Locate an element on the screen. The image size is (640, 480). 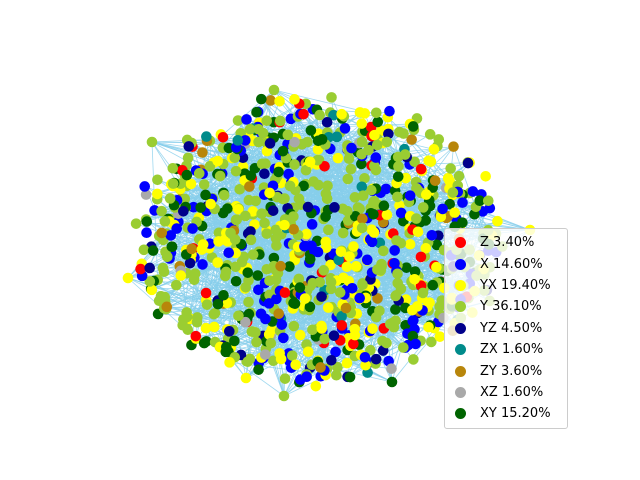
legend-entry: ZY 3.60% is located at coordinates (506, 370).